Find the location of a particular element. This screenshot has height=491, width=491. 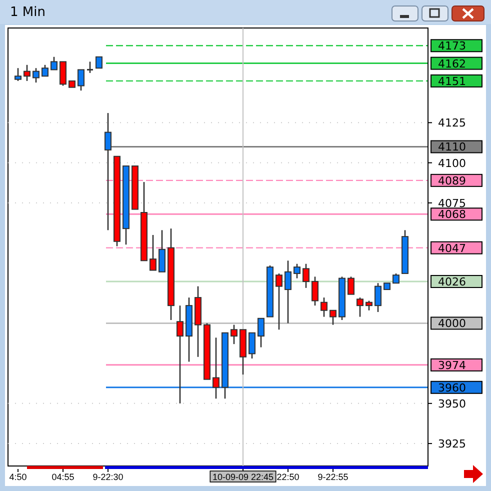

y-tick-label: 4125 is located at coordinates (452, 123).